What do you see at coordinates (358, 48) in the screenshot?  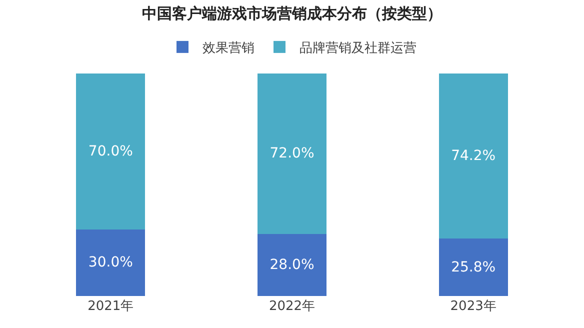 I see `legend-label: 品牌营销及社群运营` at bounding box center [358, 48].